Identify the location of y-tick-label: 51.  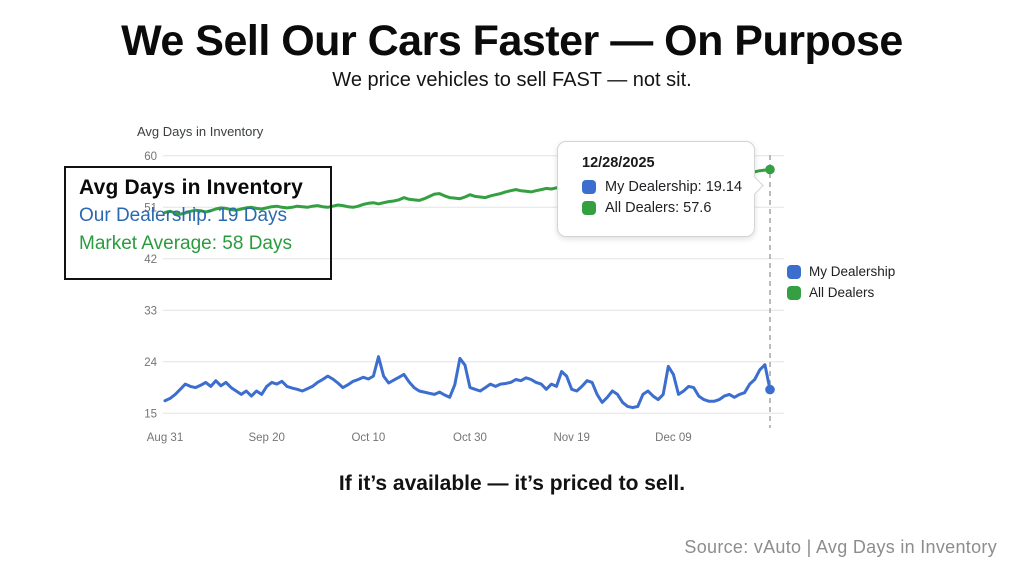
(150, 208).